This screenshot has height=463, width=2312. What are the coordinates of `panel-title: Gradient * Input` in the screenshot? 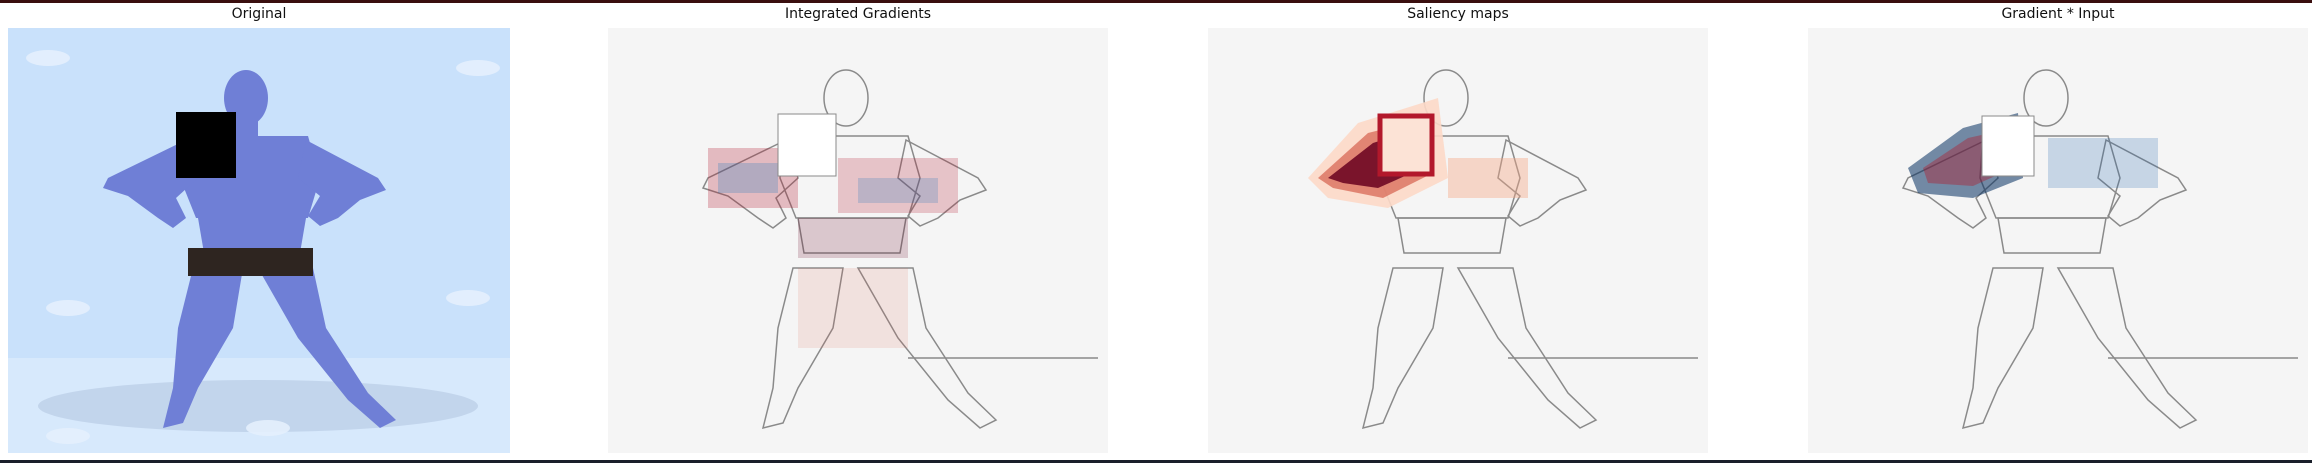 It's located at (2058, 14).